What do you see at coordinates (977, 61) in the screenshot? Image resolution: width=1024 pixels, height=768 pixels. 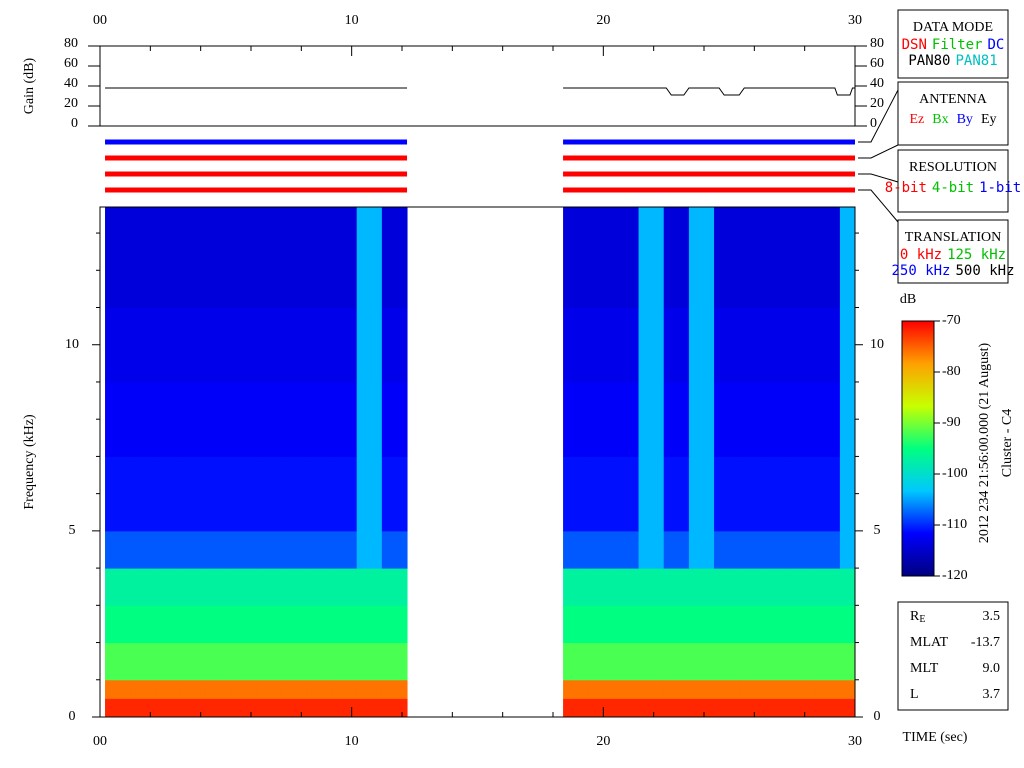 I see `panel-item: PAN81` at bounding box center [977, 61].